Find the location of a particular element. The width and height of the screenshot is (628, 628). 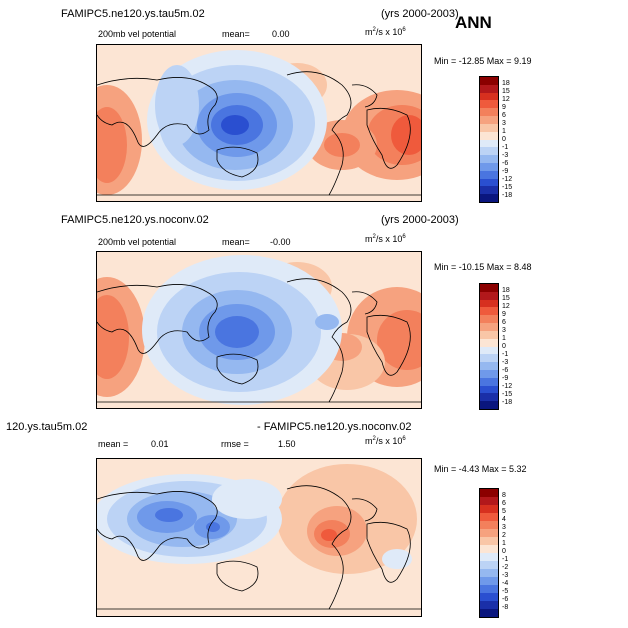

panel2-years: (yrs 2000-2003) is located at coordinates (420, 220).